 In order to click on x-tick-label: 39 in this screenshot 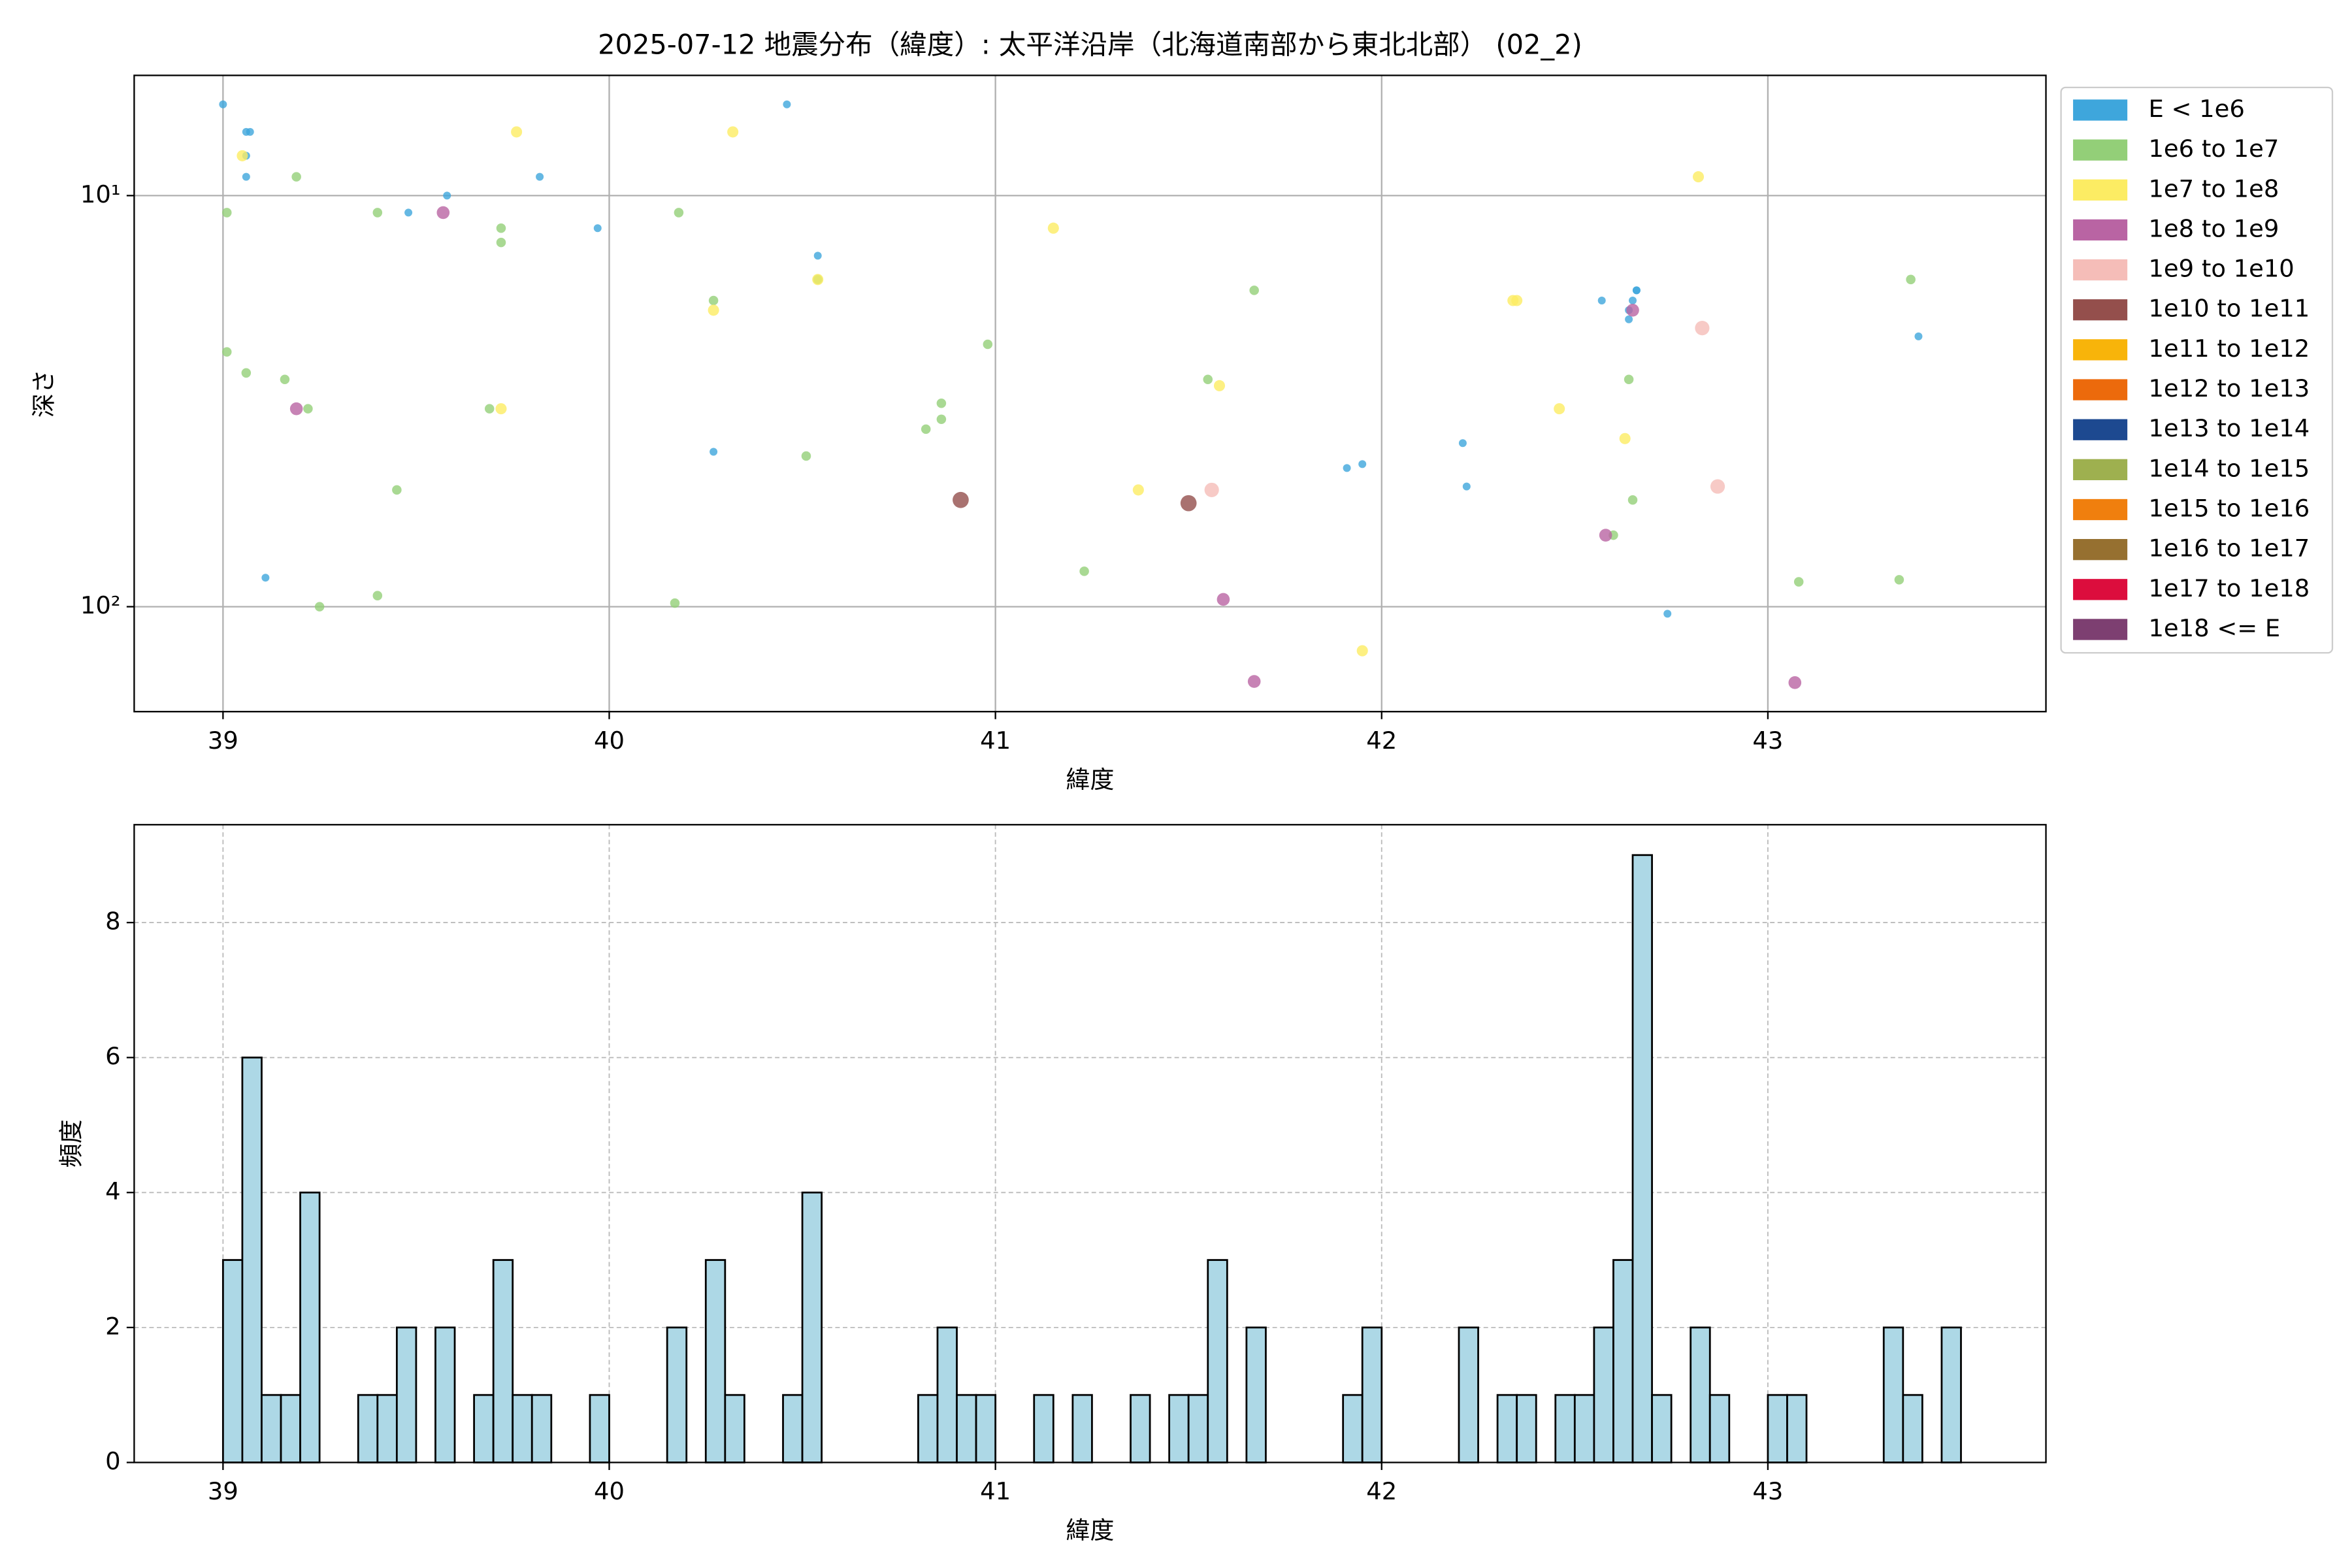, I will do `click(223, 1491)`.